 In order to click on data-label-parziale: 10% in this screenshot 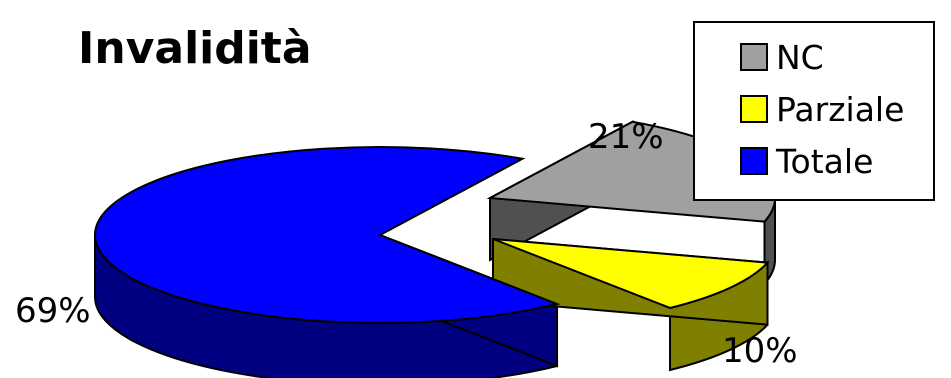, I will do `click(760, 351)`.